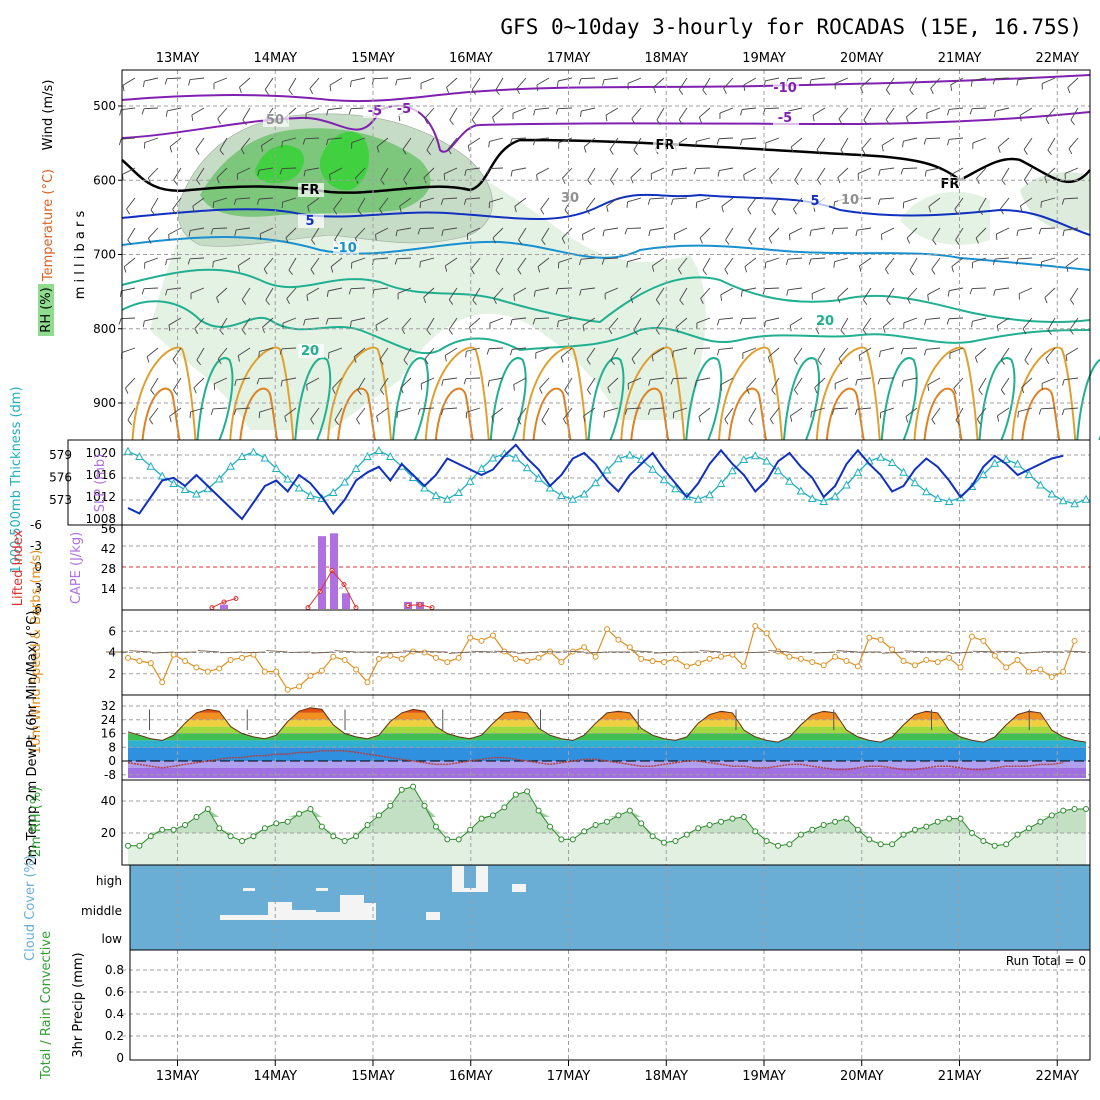 The height and width of the screenshot is (1100, 1100). Describe the element at coordinates (100, 475) in the screenshot. I see `ytick-slp: 1016` at that location.